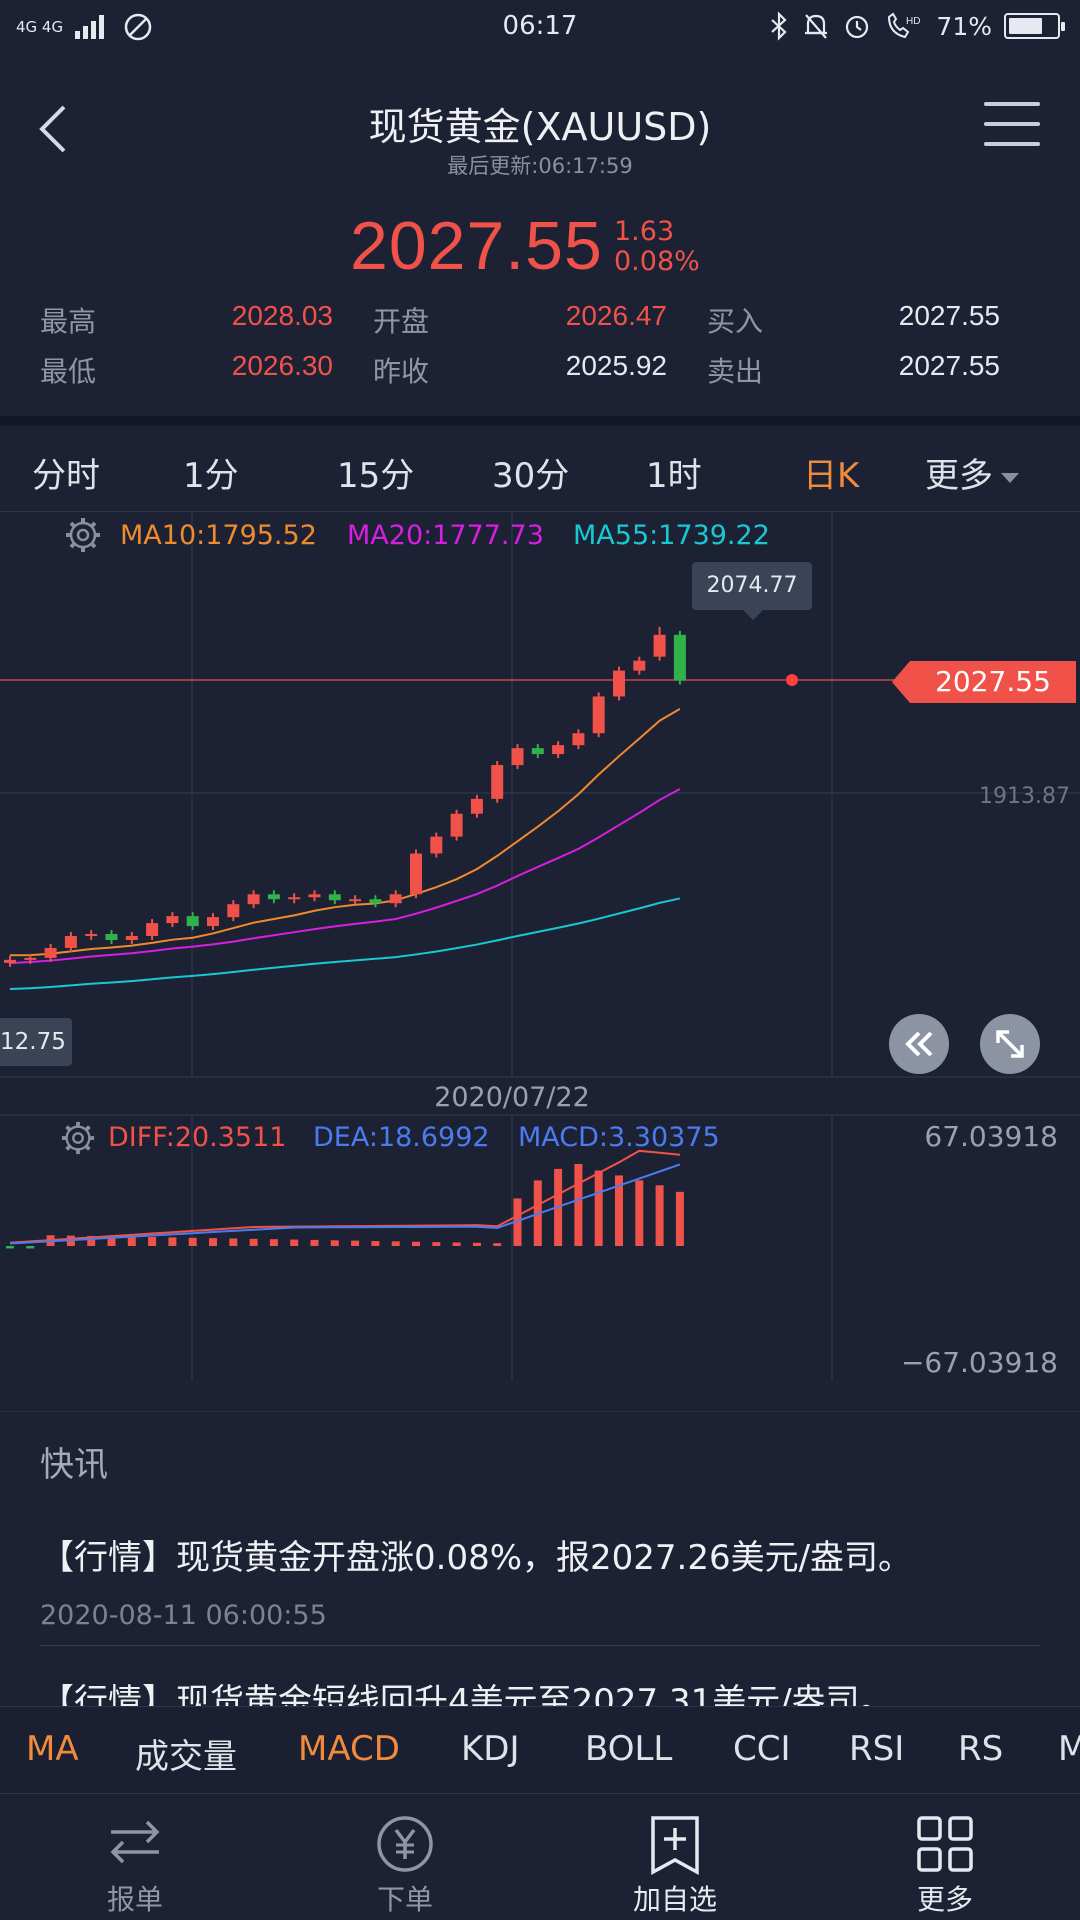 This screenshot has width=1080, height=1920. Describe the element at coordinates (831, 476) in the screenshot. I see `tab-daily: 日K` at that location.